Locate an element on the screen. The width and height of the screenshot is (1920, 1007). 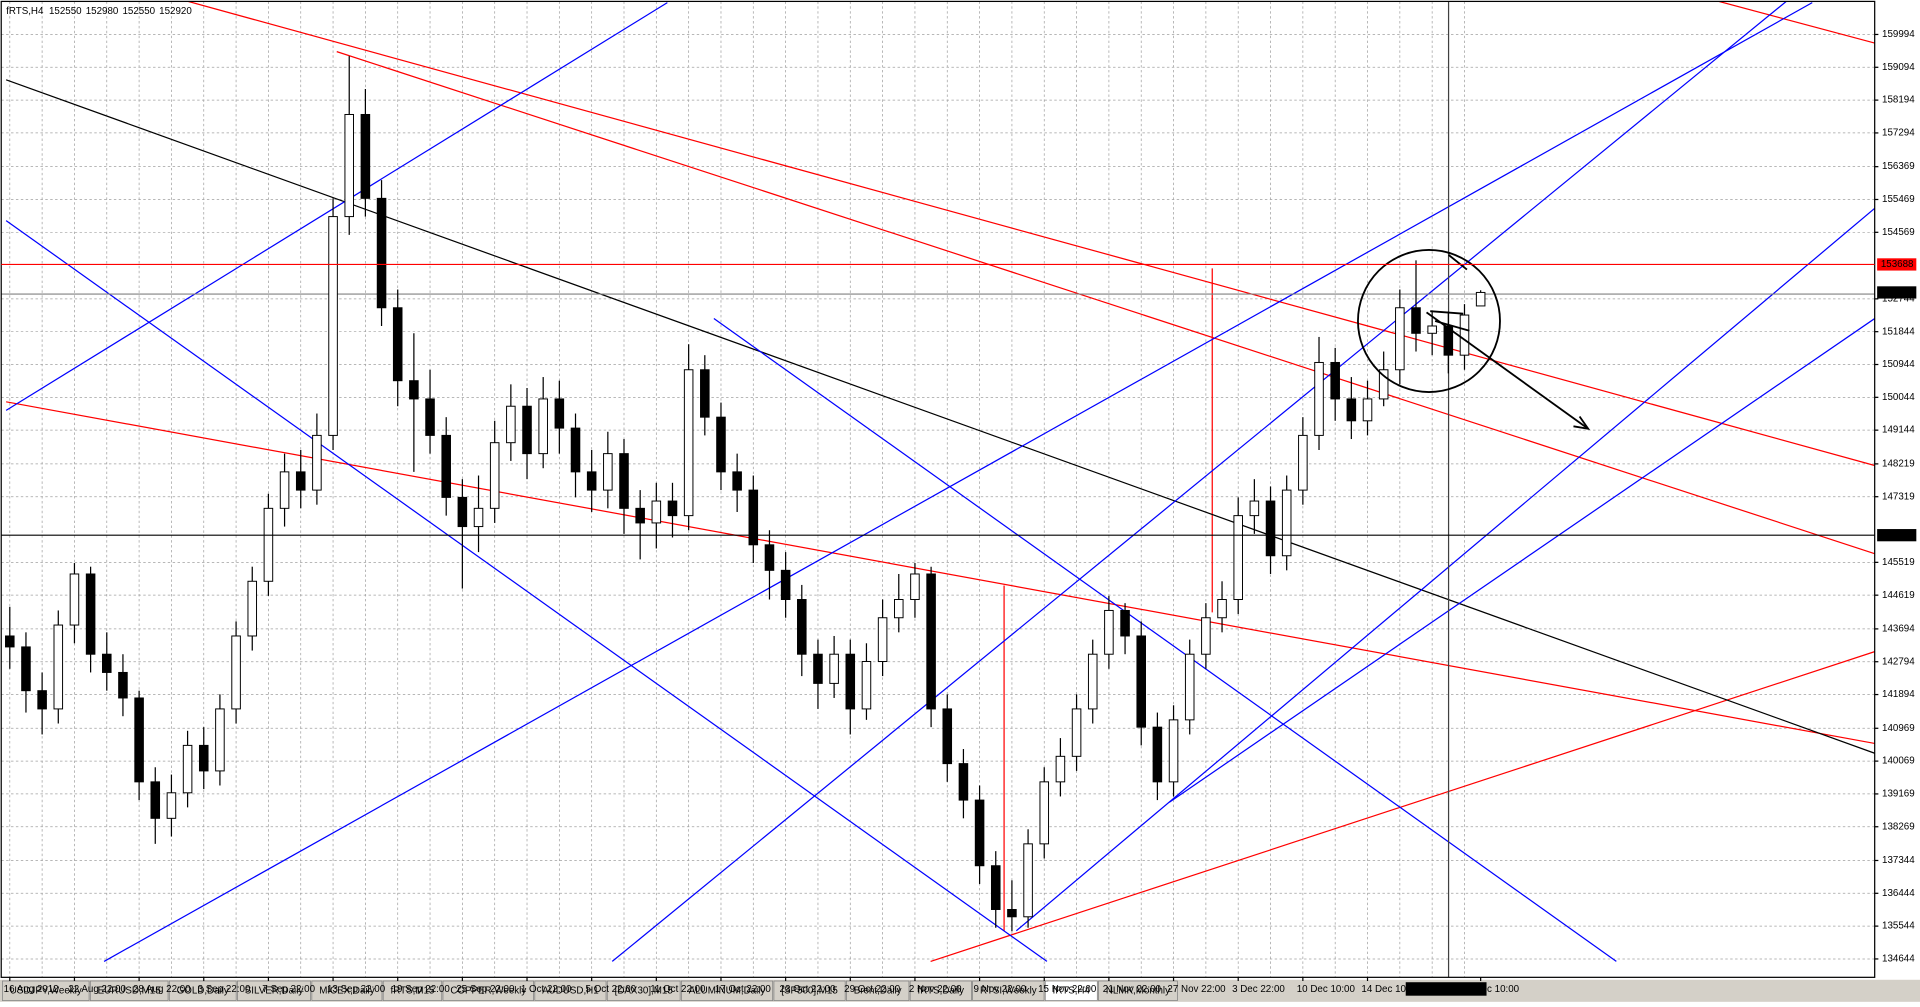
y-tick-label: 144619 is located at coordinates (1898, 595).